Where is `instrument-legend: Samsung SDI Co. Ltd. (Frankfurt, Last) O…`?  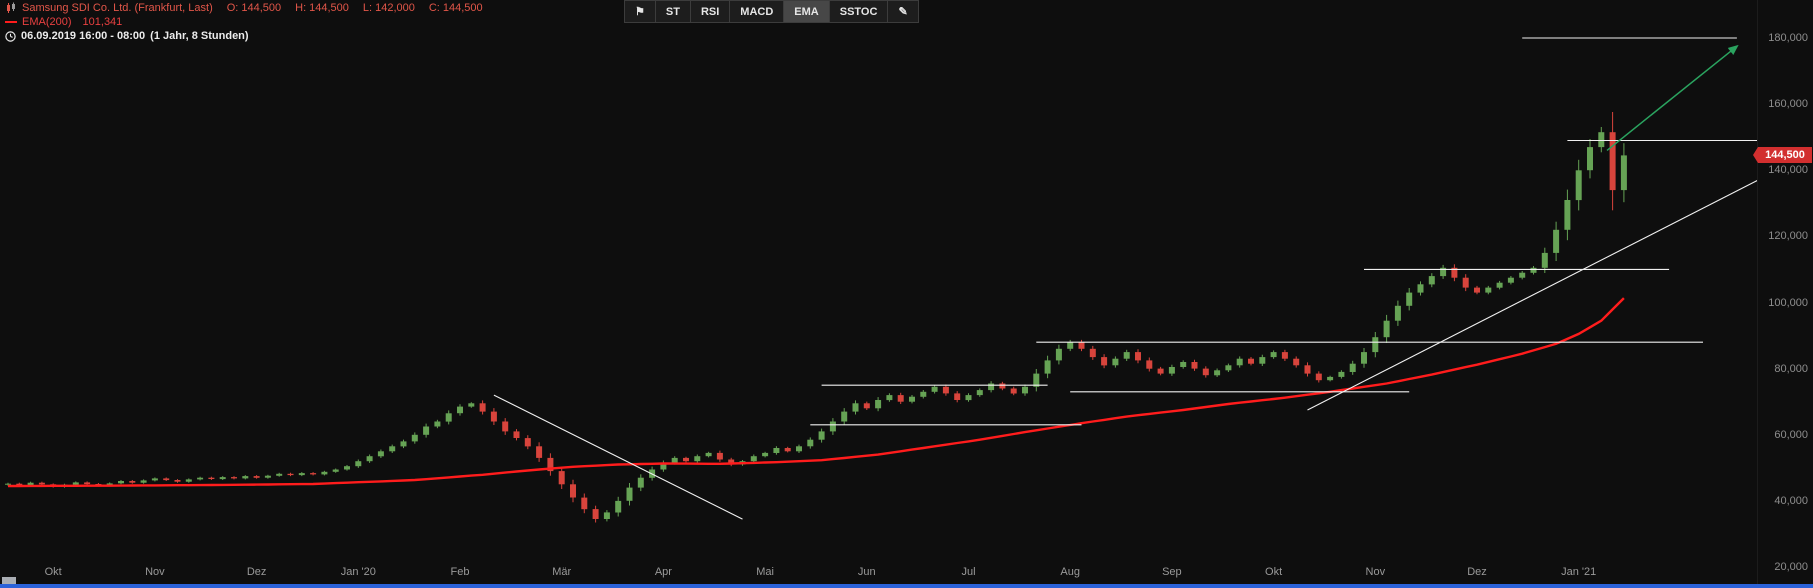
instrument-legend: Samsung SDI Co. Ltd. (Frankfurt, Last) O… is located at coordinates (244, 8).